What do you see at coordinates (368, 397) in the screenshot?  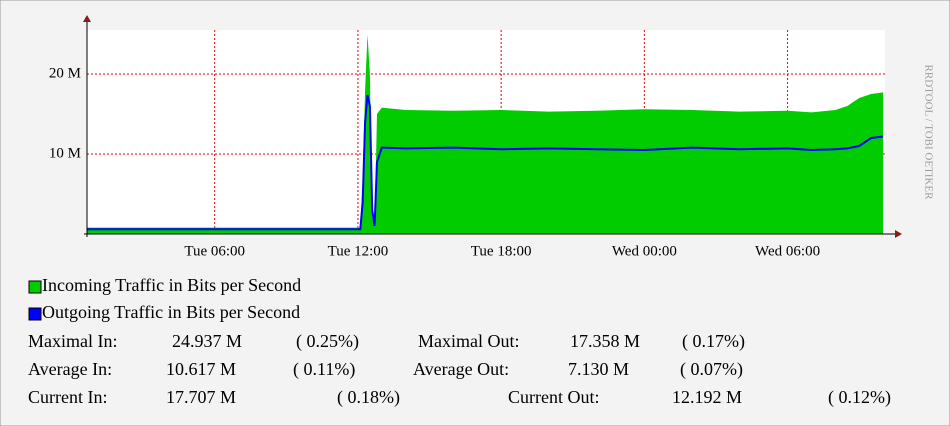 I see `stat-text: ( 0.18%)` at bounding box center [368, 397].